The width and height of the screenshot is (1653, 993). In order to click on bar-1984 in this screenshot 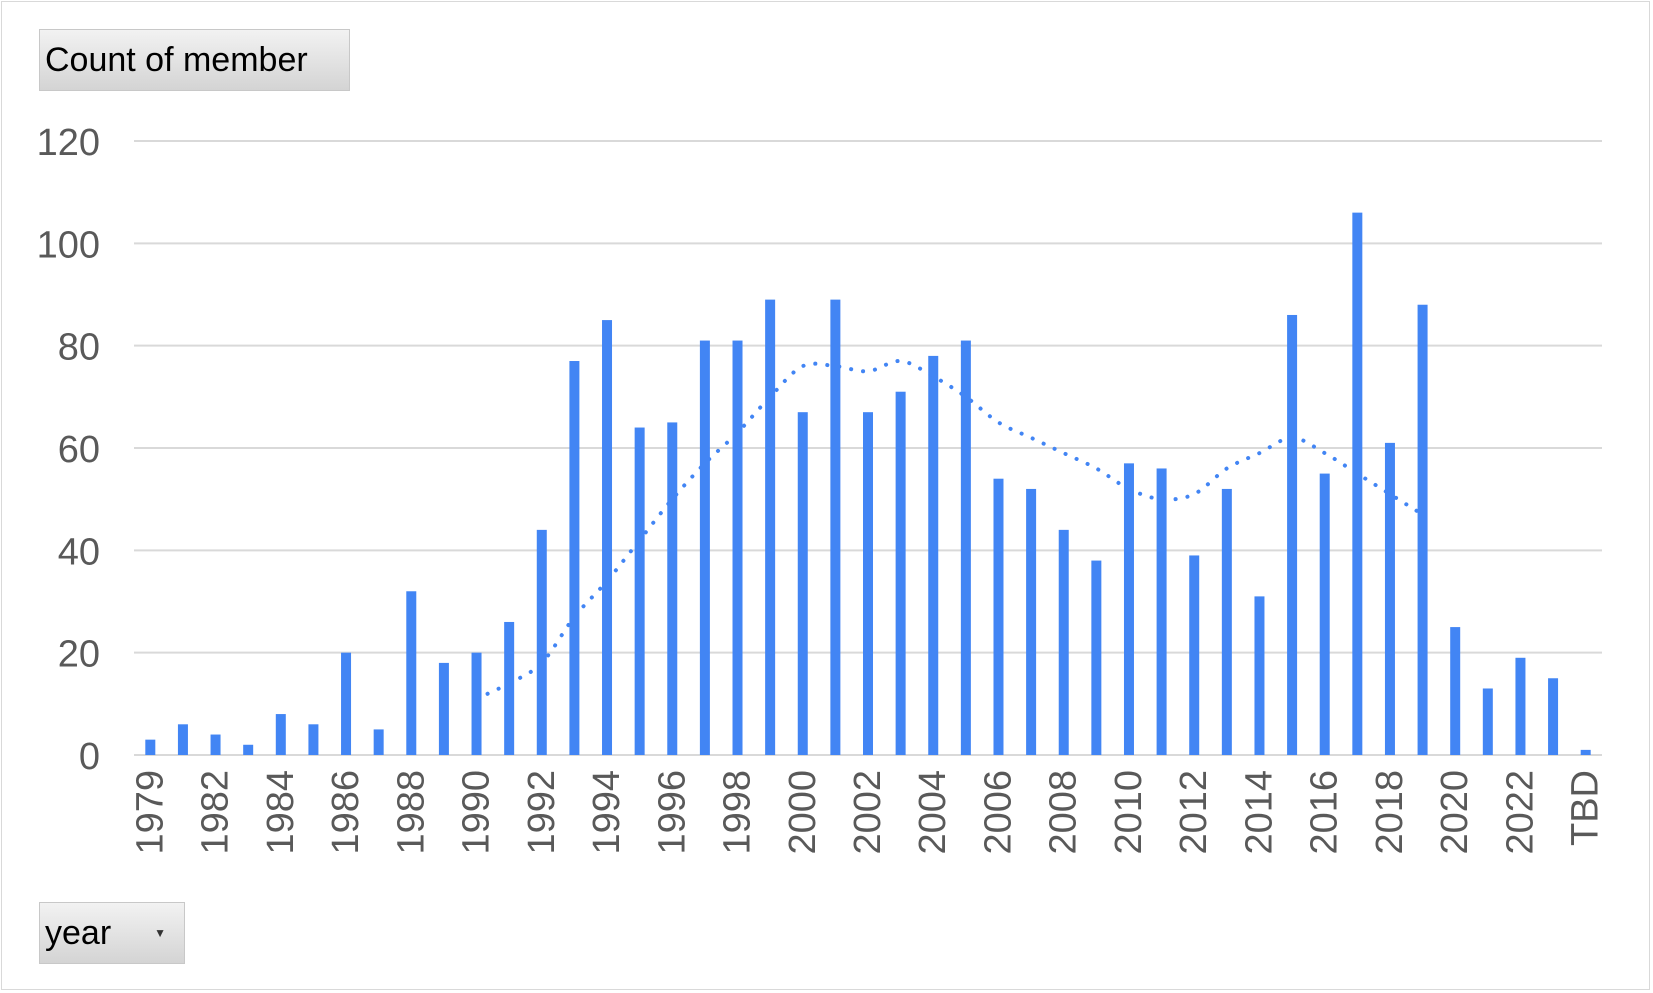, I will do `click(280, 734)`.